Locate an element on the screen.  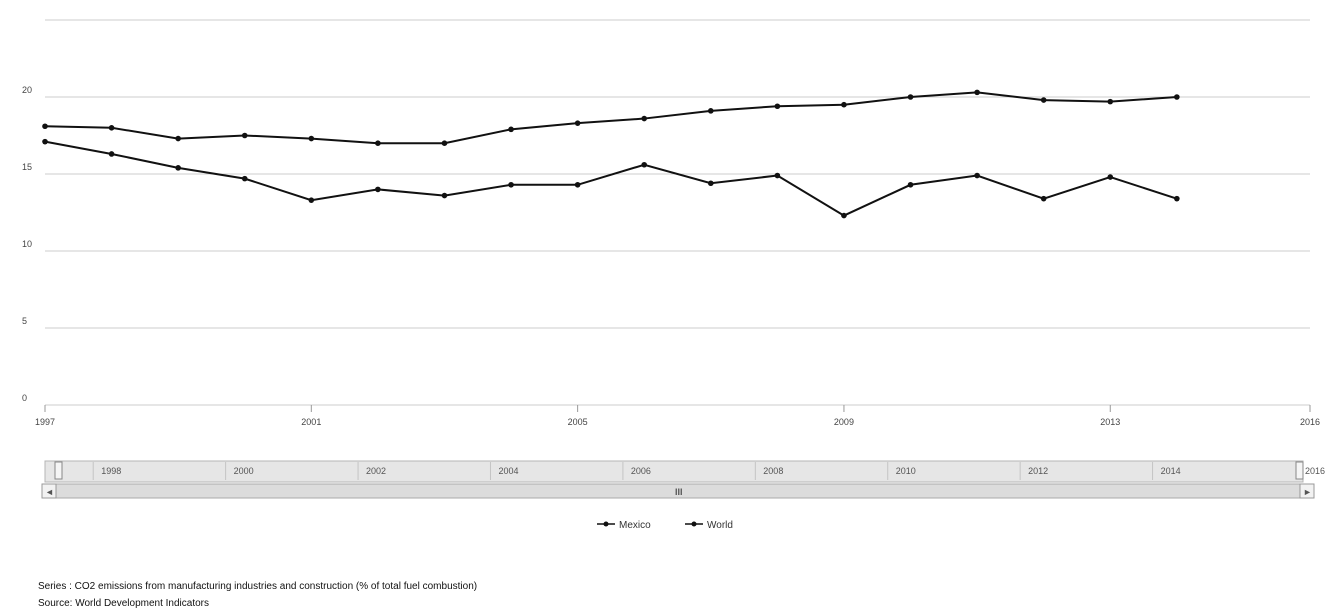
source-note: Source: World Development Indicators is located at coordinates (124, 603).